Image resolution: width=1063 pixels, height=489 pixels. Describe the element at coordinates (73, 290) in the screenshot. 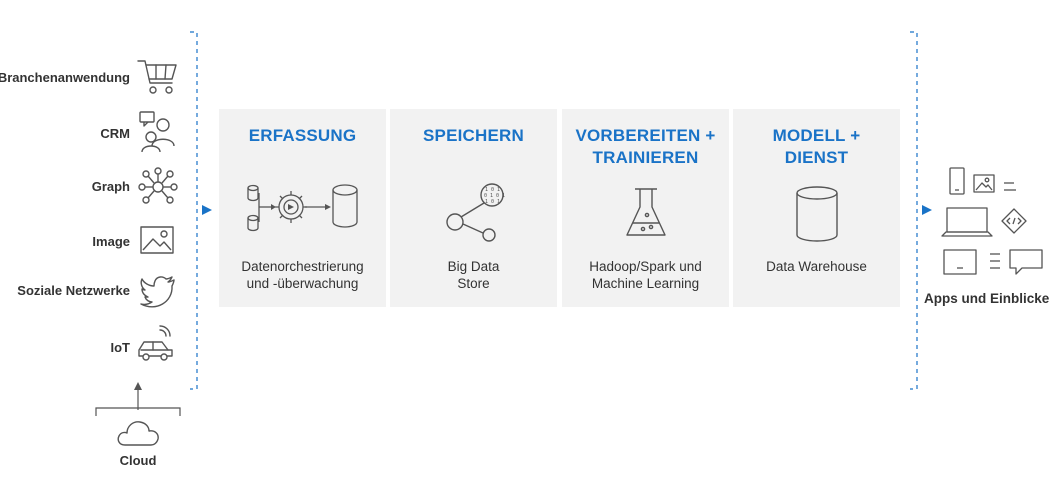

I see `source-label-soziale-netzwerke: Soziale Netzwerke` at that location.